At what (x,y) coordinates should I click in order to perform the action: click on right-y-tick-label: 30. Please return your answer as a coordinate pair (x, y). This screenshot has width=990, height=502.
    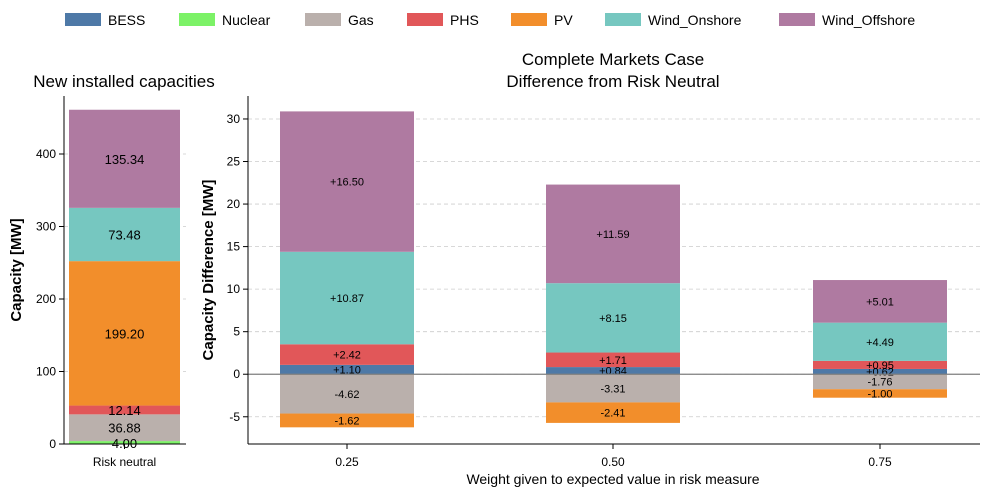
    Looking at the image, I should click on (234, 119).